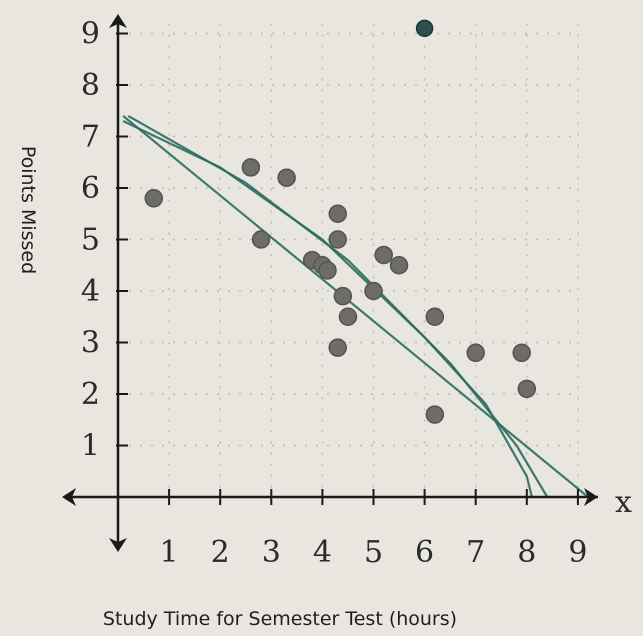  Describe the element at coordinates (90, 394) in the screenshot. I see `y-tick-label: 2` at that location.